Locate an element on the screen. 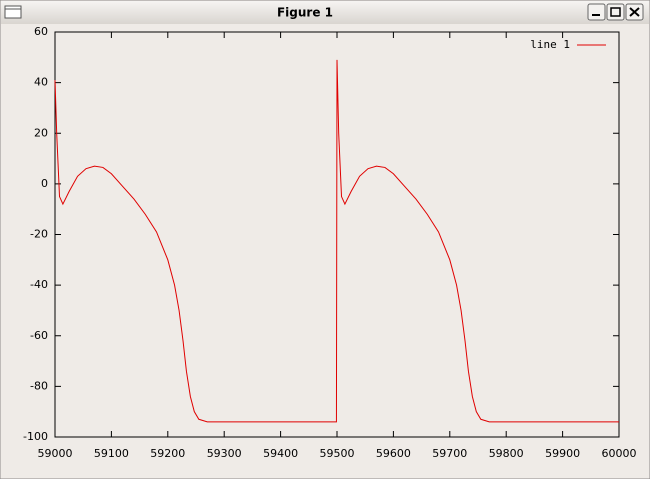  maximize-button is located at coordinates (615, 12).